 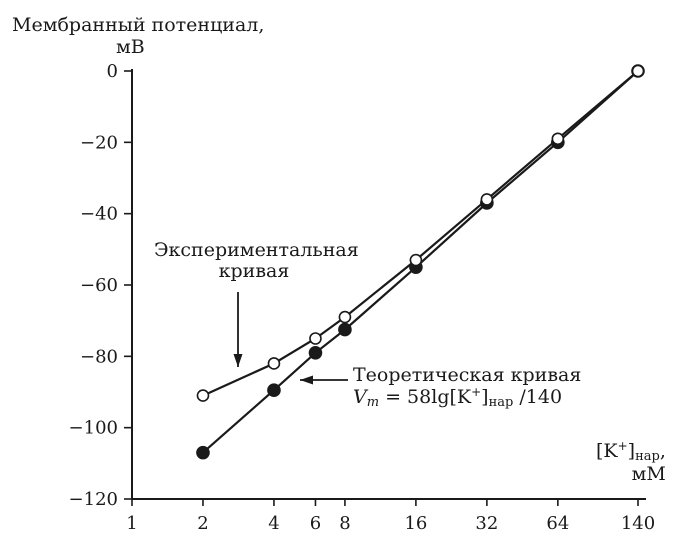 I want to click on x-tick-label: 32, so click(x=486, y=523).